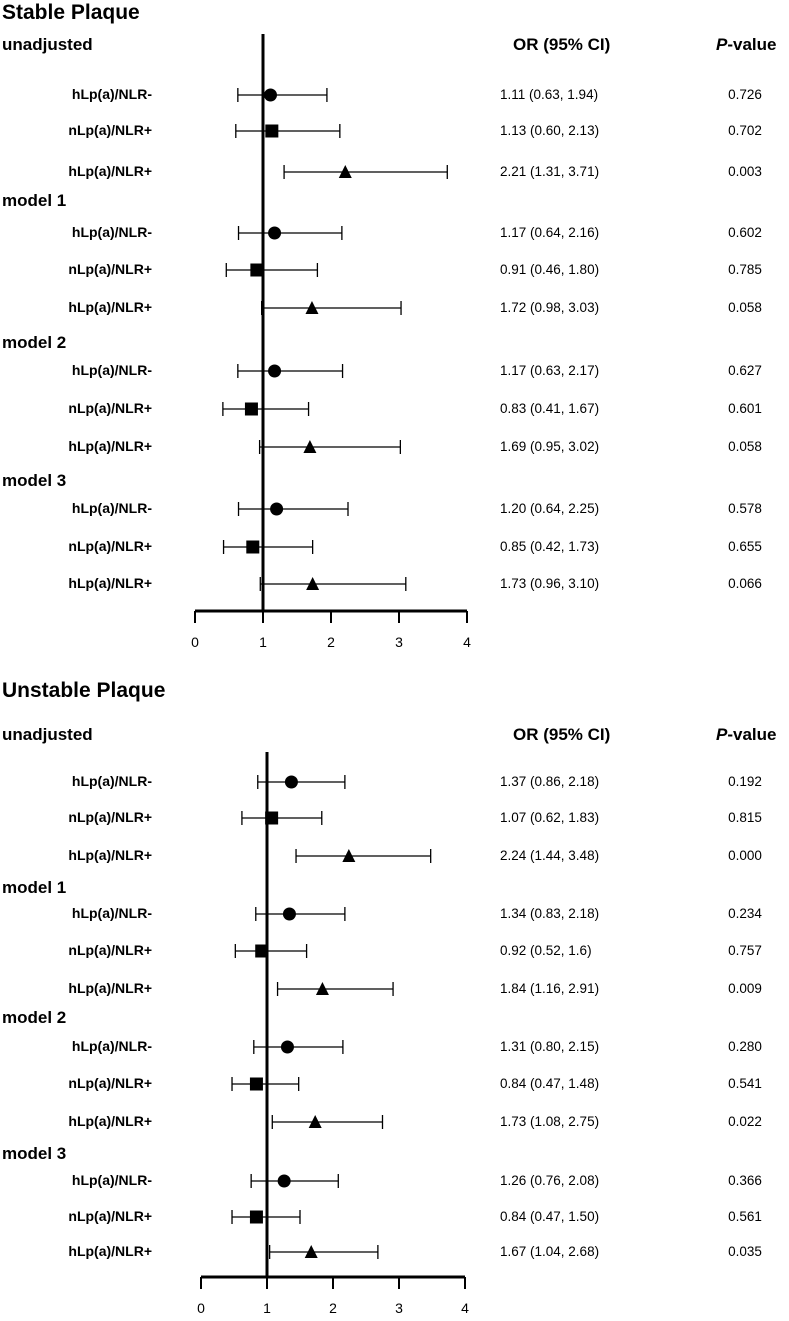 Image resolution: width=789 pixels, height=1321 pixels. What do you see at coordinates (550, 232) in the screenshot?
I see `or-ci-value: 1.17 (0.64, 2.16)` at bounding box center [550, 232].